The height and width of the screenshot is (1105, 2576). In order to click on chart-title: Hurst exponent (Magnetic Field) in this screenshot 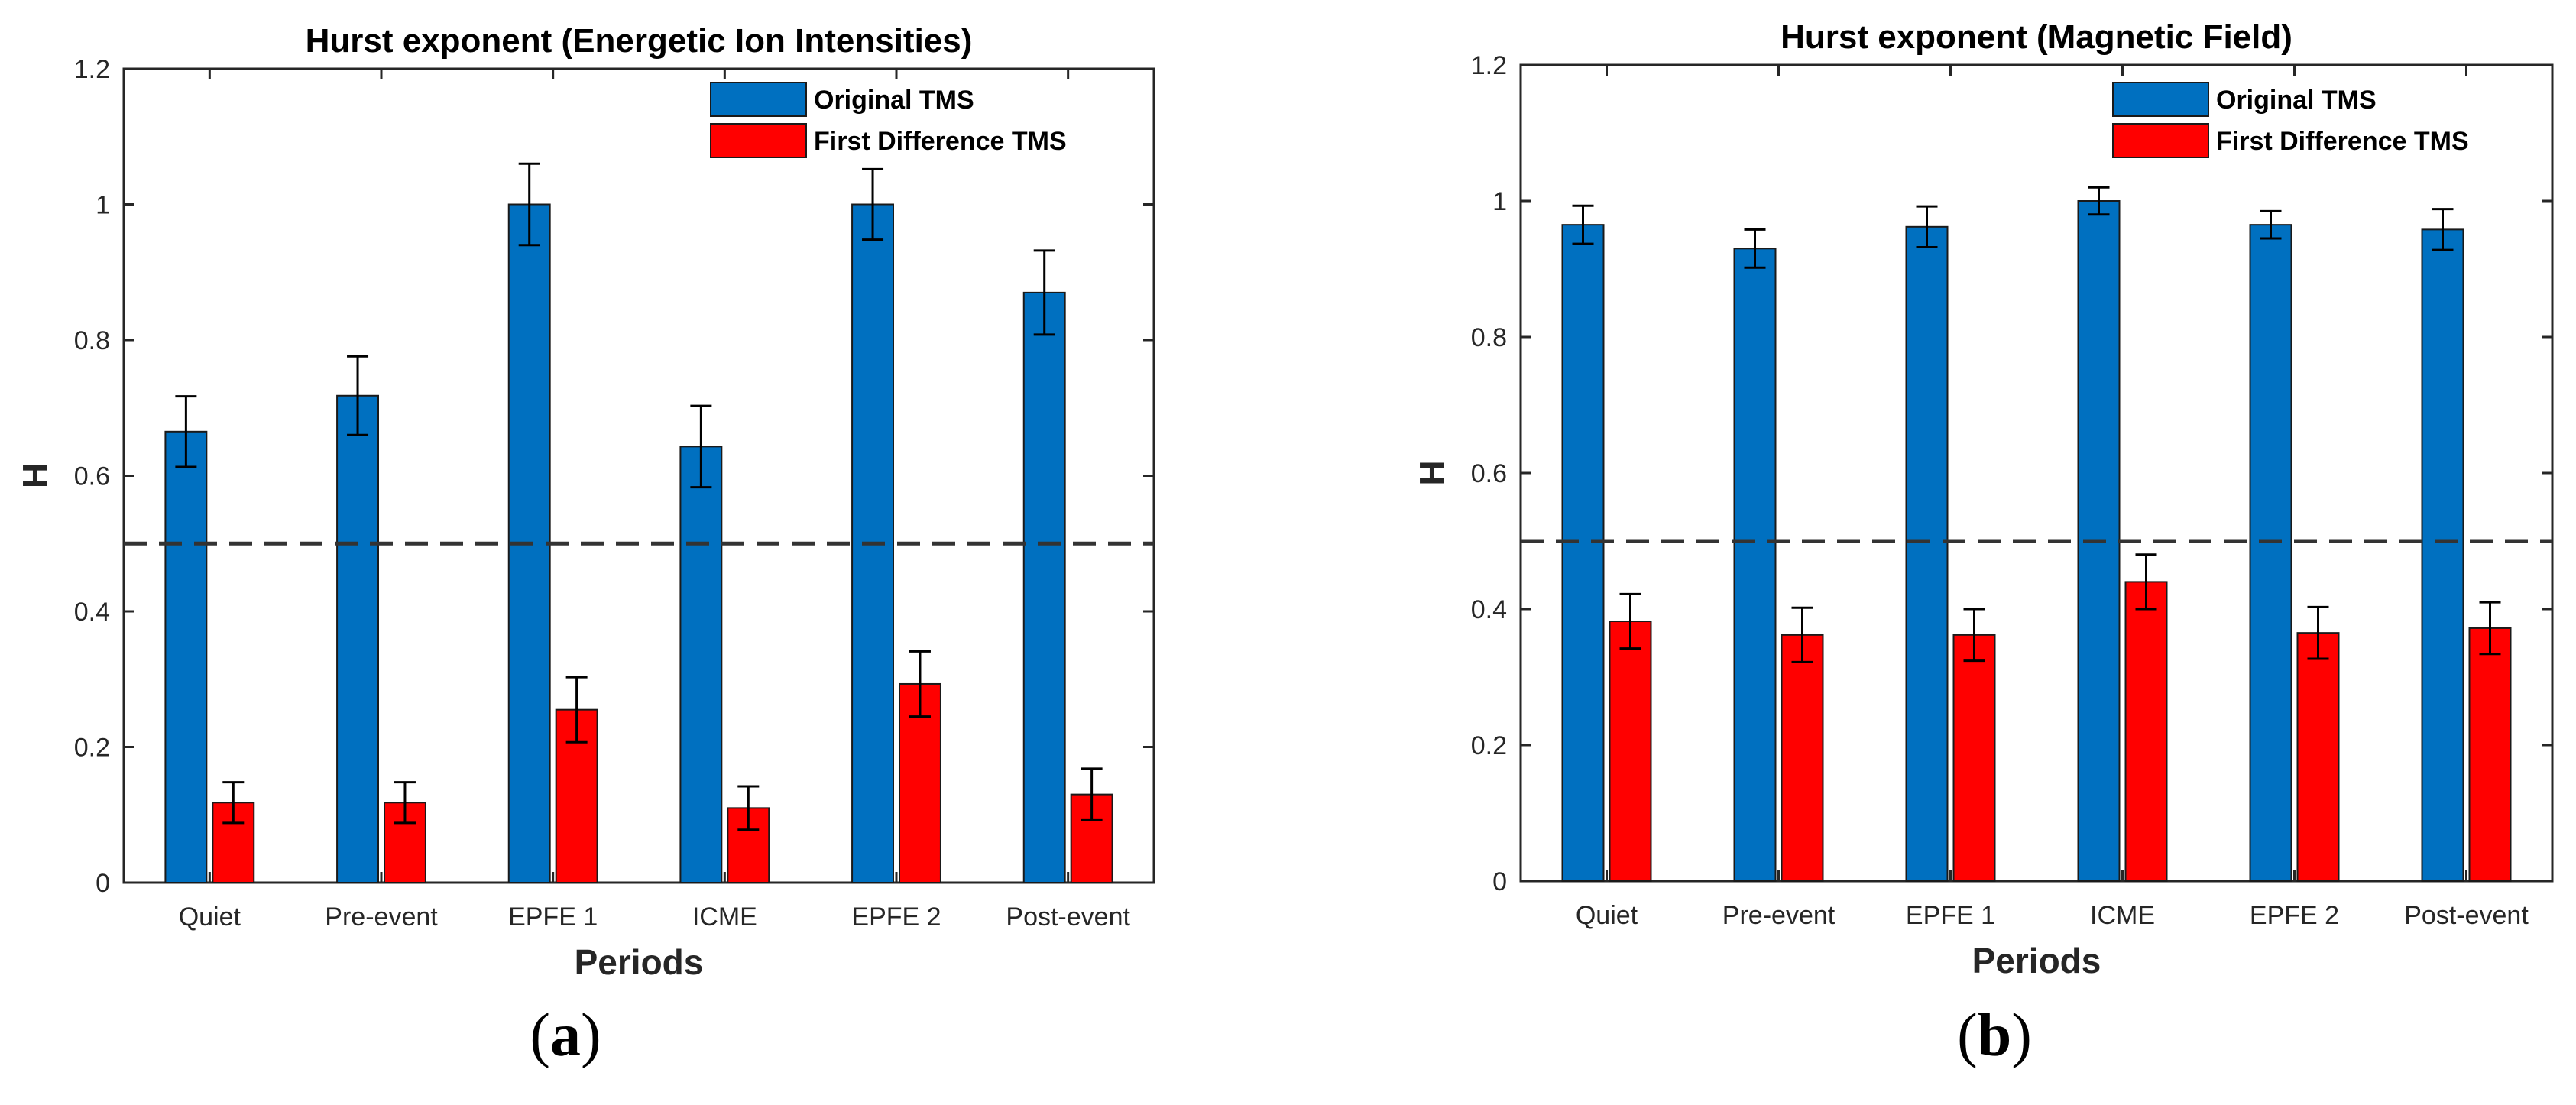, I will do `click(2036, 37)`.